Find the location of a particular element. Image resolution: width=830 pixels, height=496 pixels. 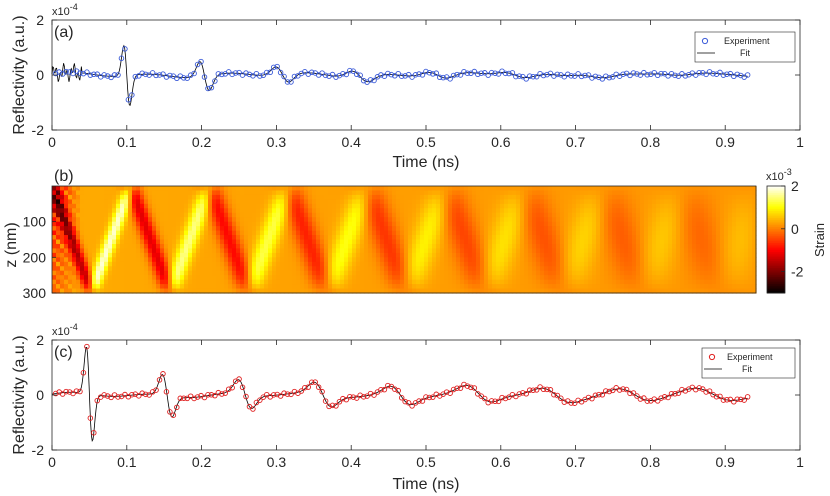

xtick-label: 0 is located at coordinates (52, 462).